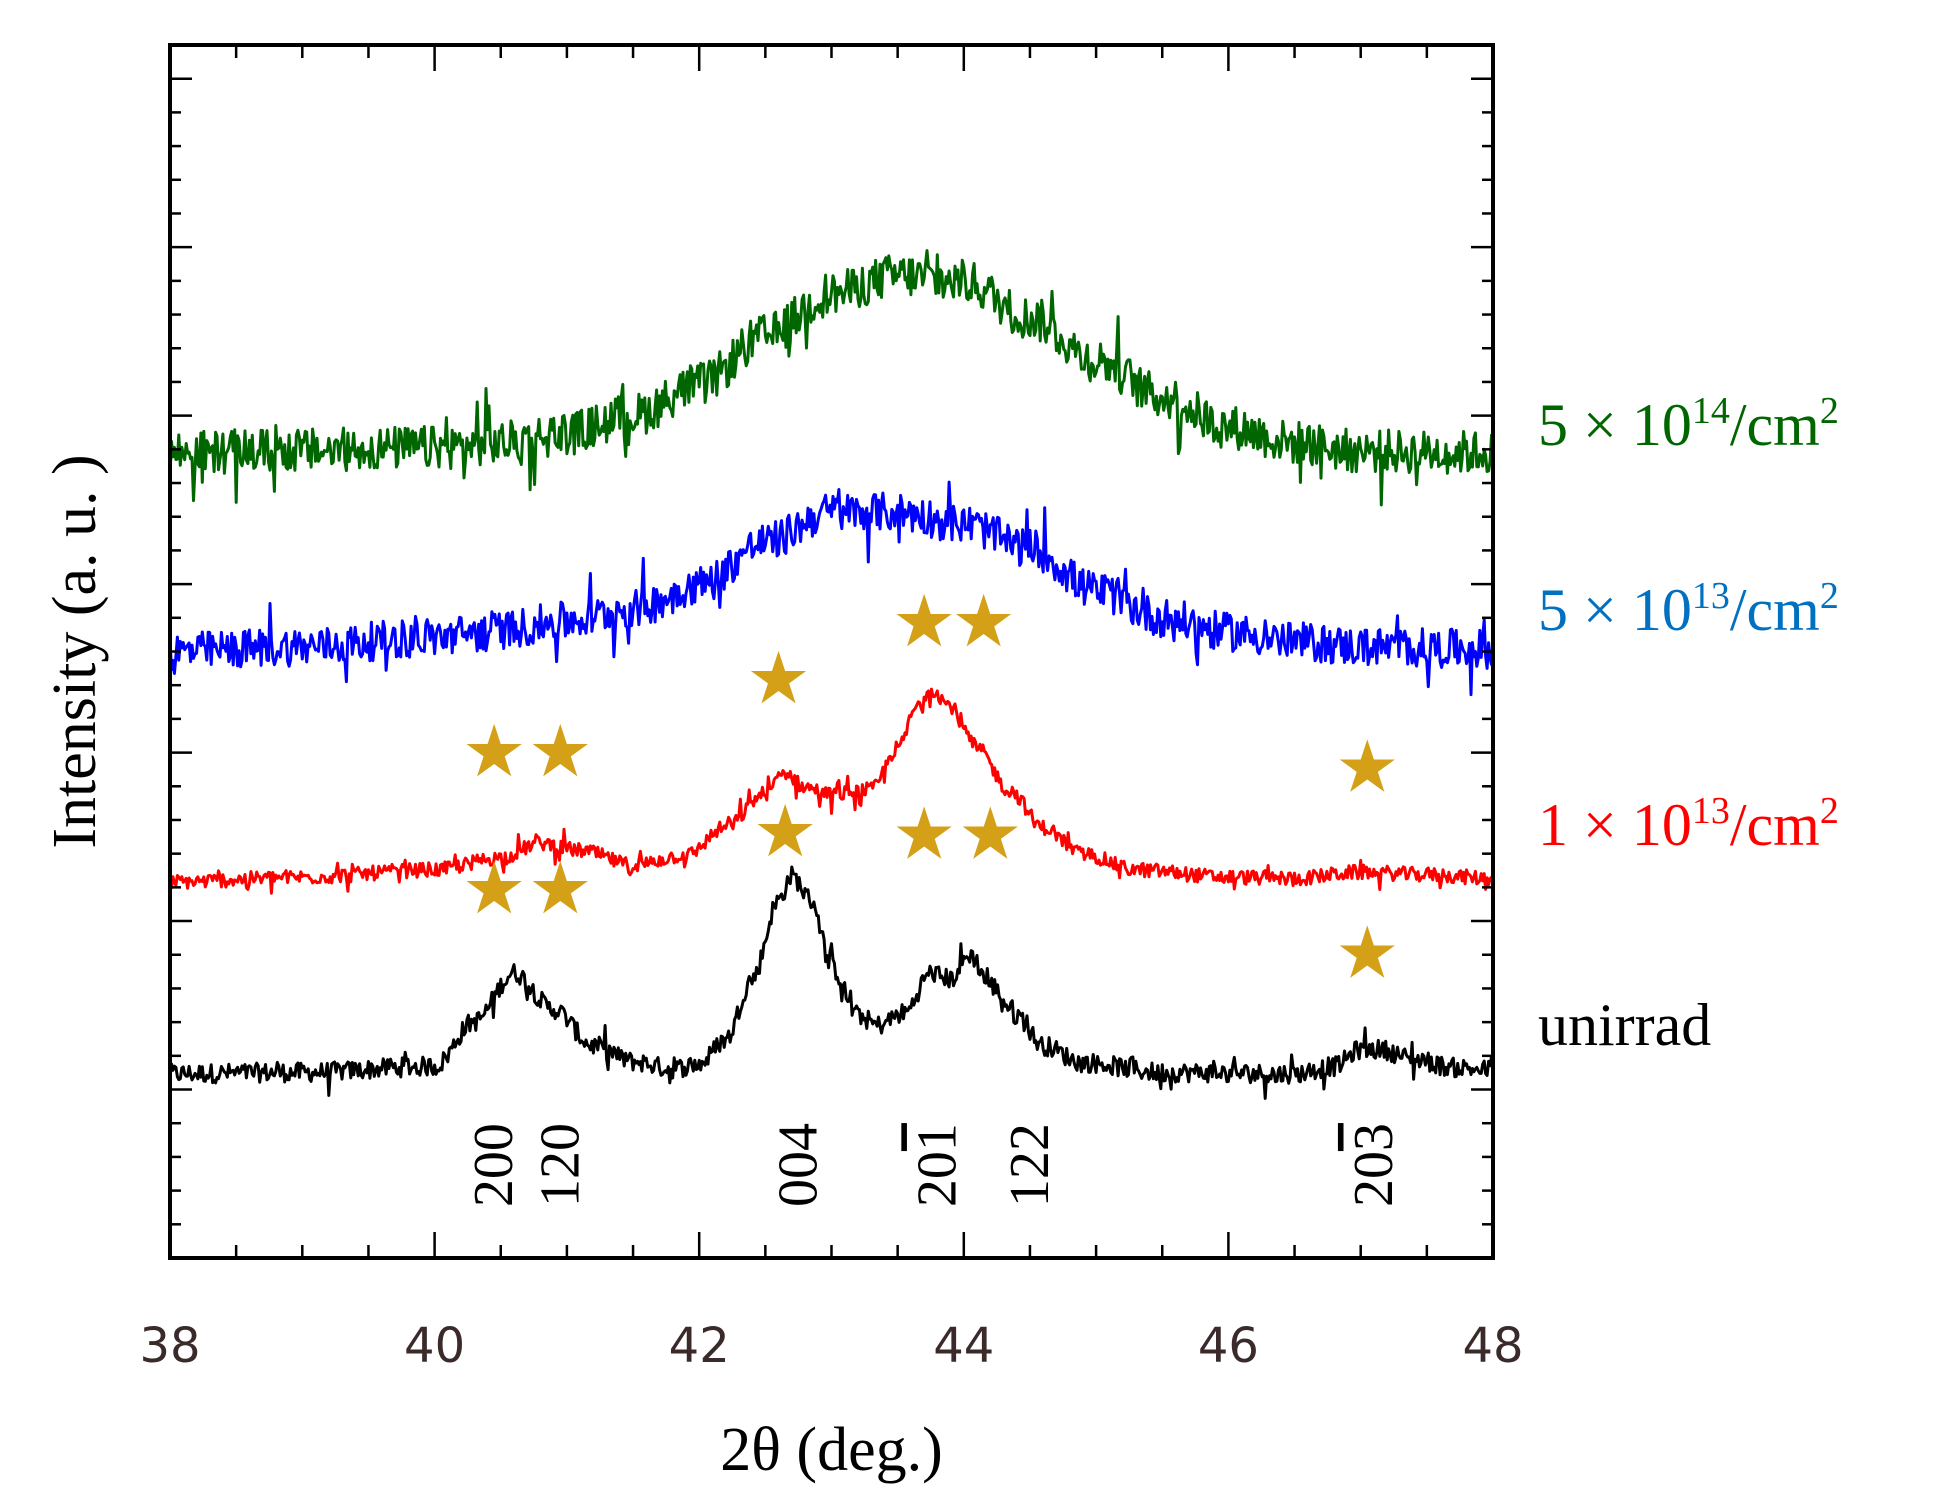 The height and width of the screenshot is (1507, 1936). I want to click on x-tick-label: 48, so click(1492, 1346).